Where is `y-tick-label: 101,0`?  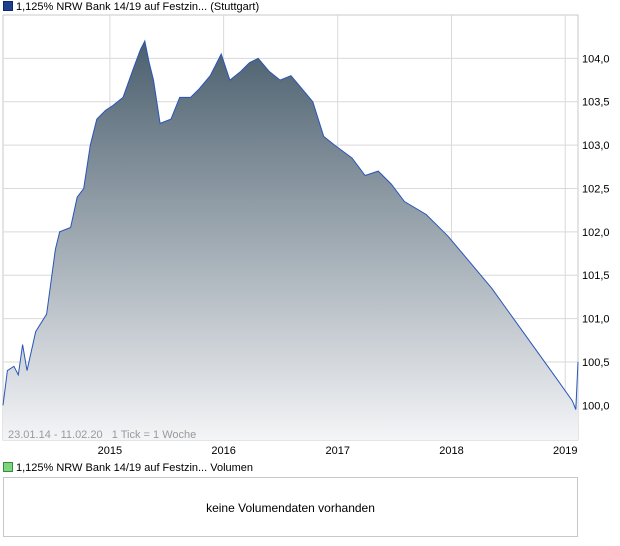
y-tick-label: 101,0 is located at coordinates (596, 320).